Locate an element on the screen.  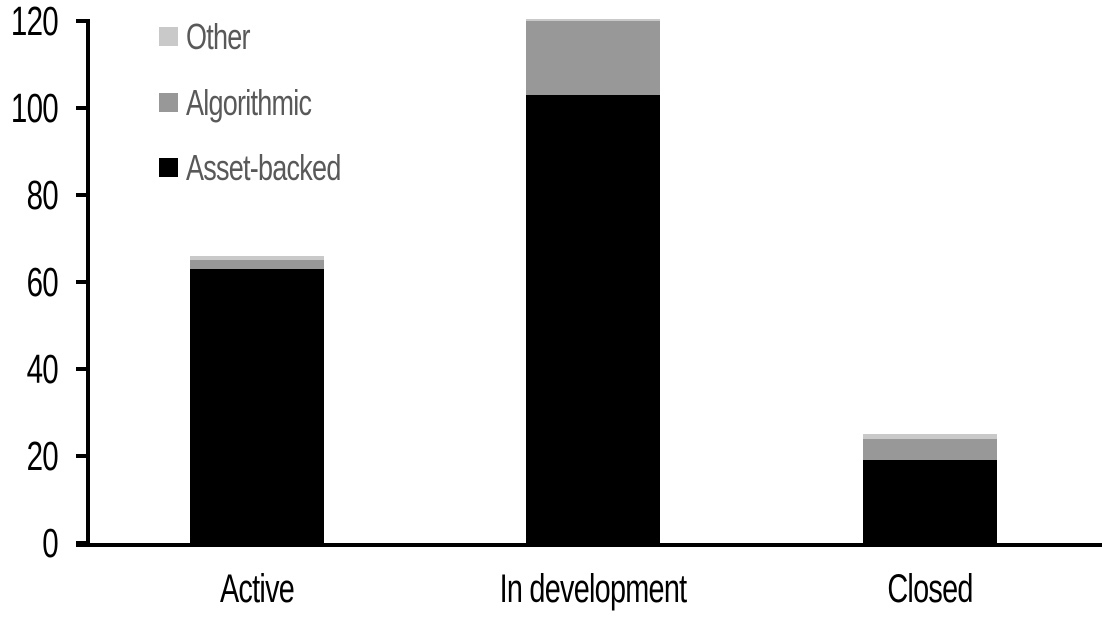
bar-segment-asset-backed-closed is located at coordinates (930, 501).